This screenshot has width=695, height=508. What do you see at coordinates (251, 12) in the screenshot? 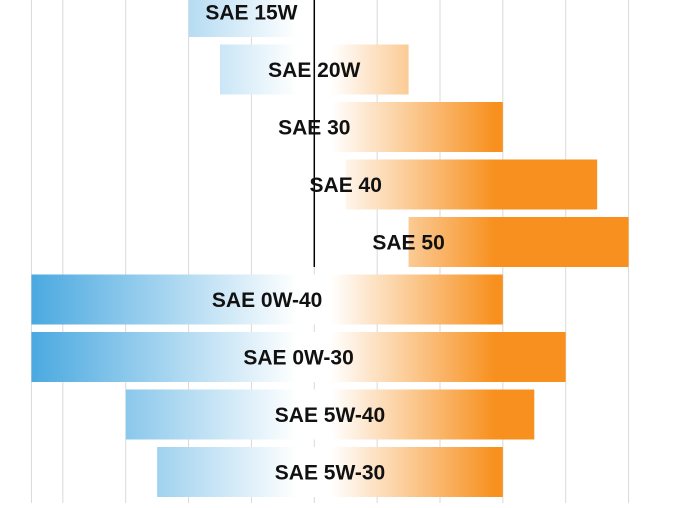
I see `bar-label-sae-15w: SAE 15W` at bounding box center [251, 12].